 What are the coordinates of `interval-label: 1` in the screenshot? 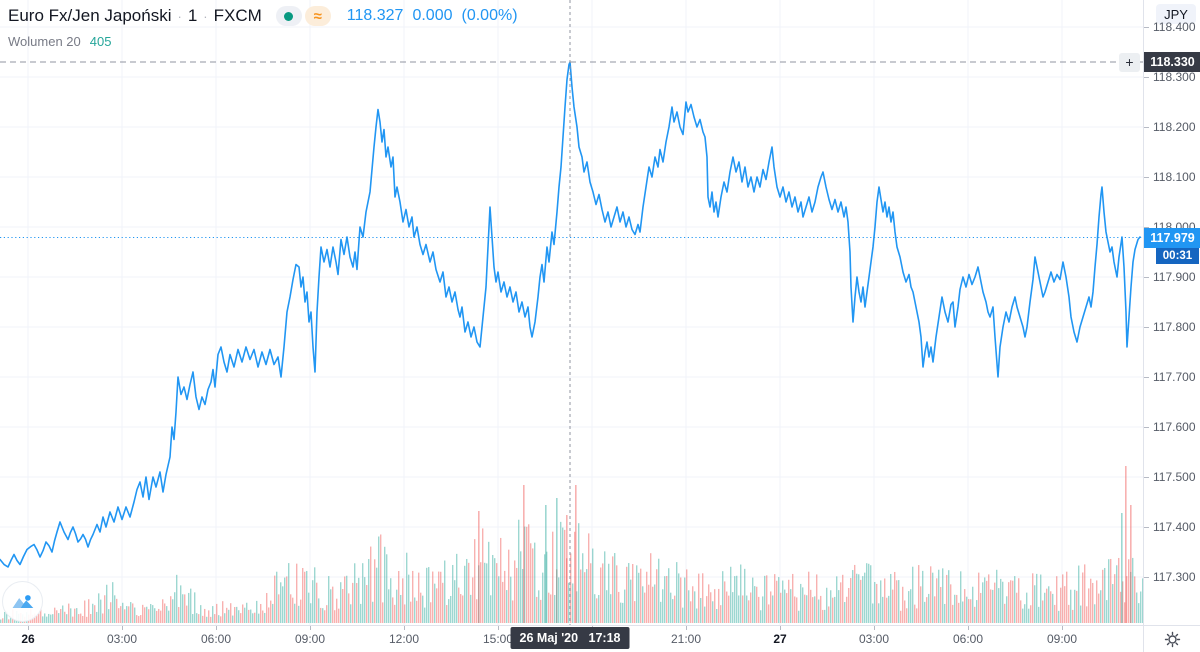 It's located at (192, 15).